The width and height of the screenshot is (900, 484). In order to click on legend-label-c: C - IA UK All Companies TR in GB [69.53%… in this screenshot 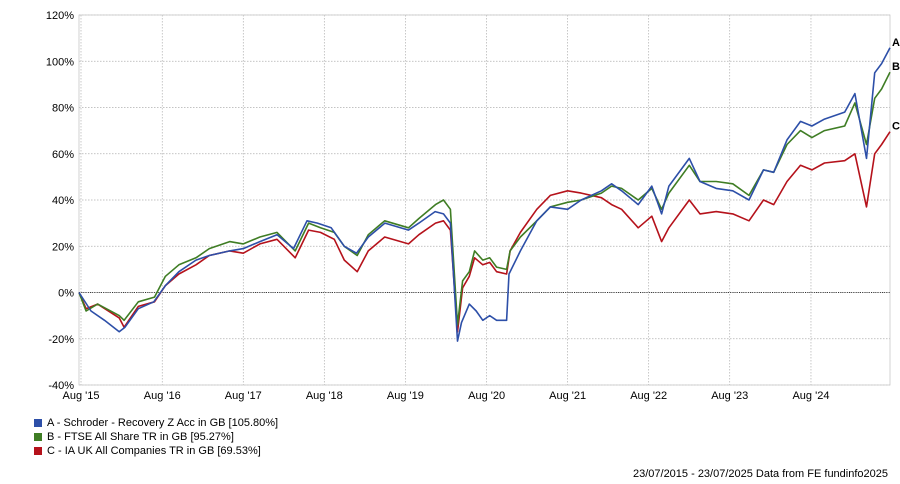, I will do `click(154, 450)`.